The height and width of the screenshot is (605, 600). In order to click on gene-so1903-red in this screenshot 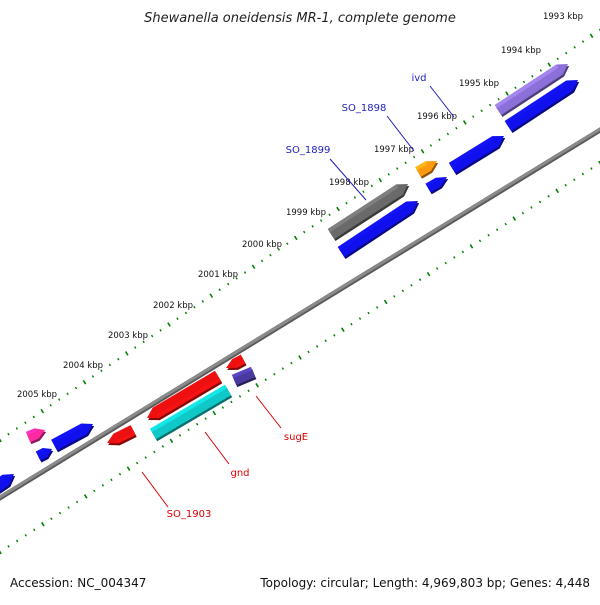, I will do `click(122, 435)`.